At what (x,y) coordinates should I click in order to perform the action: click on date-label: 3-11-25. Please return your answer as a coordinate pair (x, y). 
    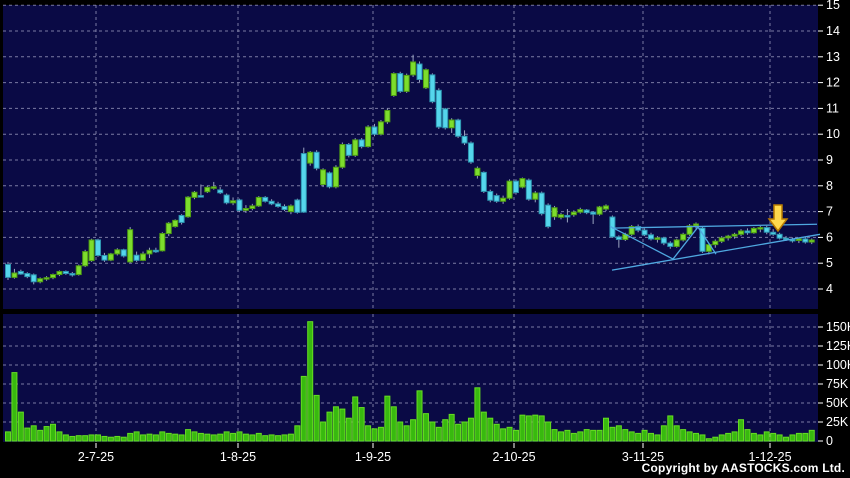
    Looking at the image, I should click on (643, 457).